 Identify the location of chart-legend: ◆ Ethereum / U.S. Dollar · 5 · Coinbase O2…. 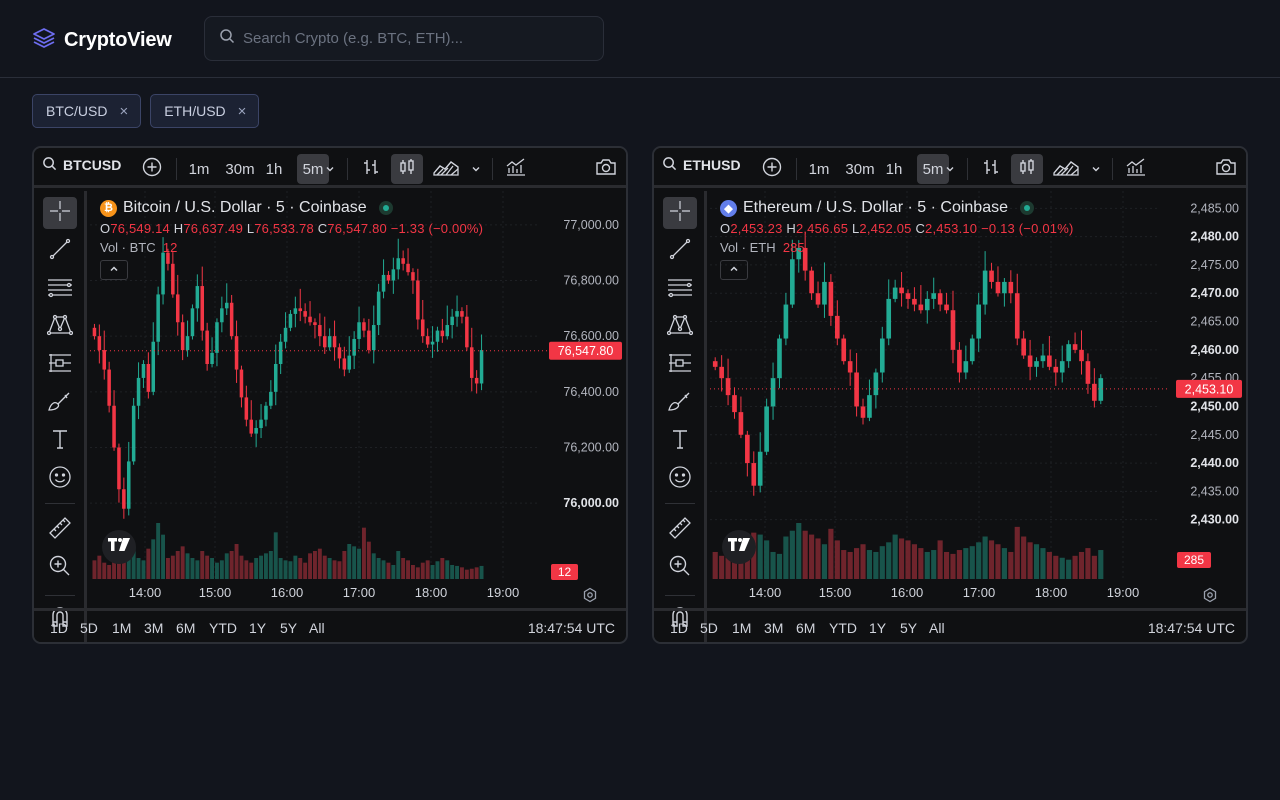
(896, 239).